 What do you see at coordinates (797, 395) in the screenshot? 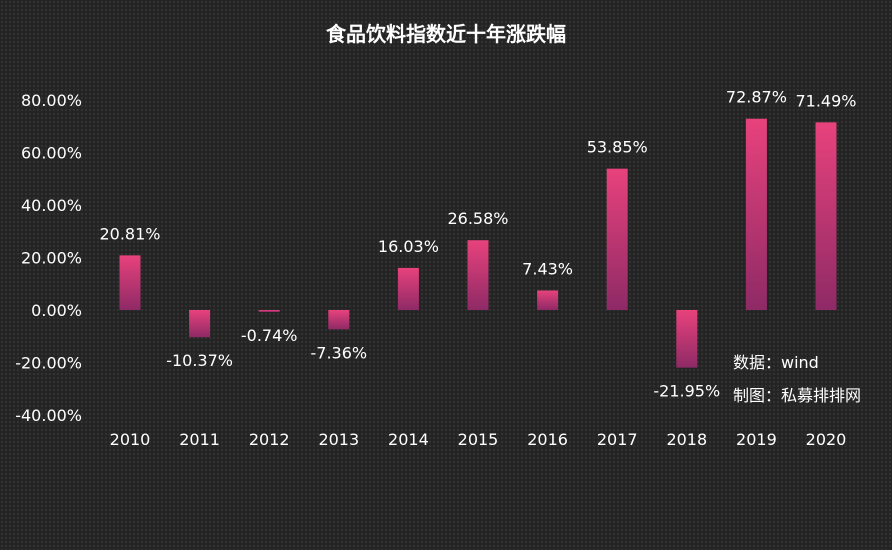
I see `author-annotation: 制图：私募排排网` at bounding box center [797, 395].